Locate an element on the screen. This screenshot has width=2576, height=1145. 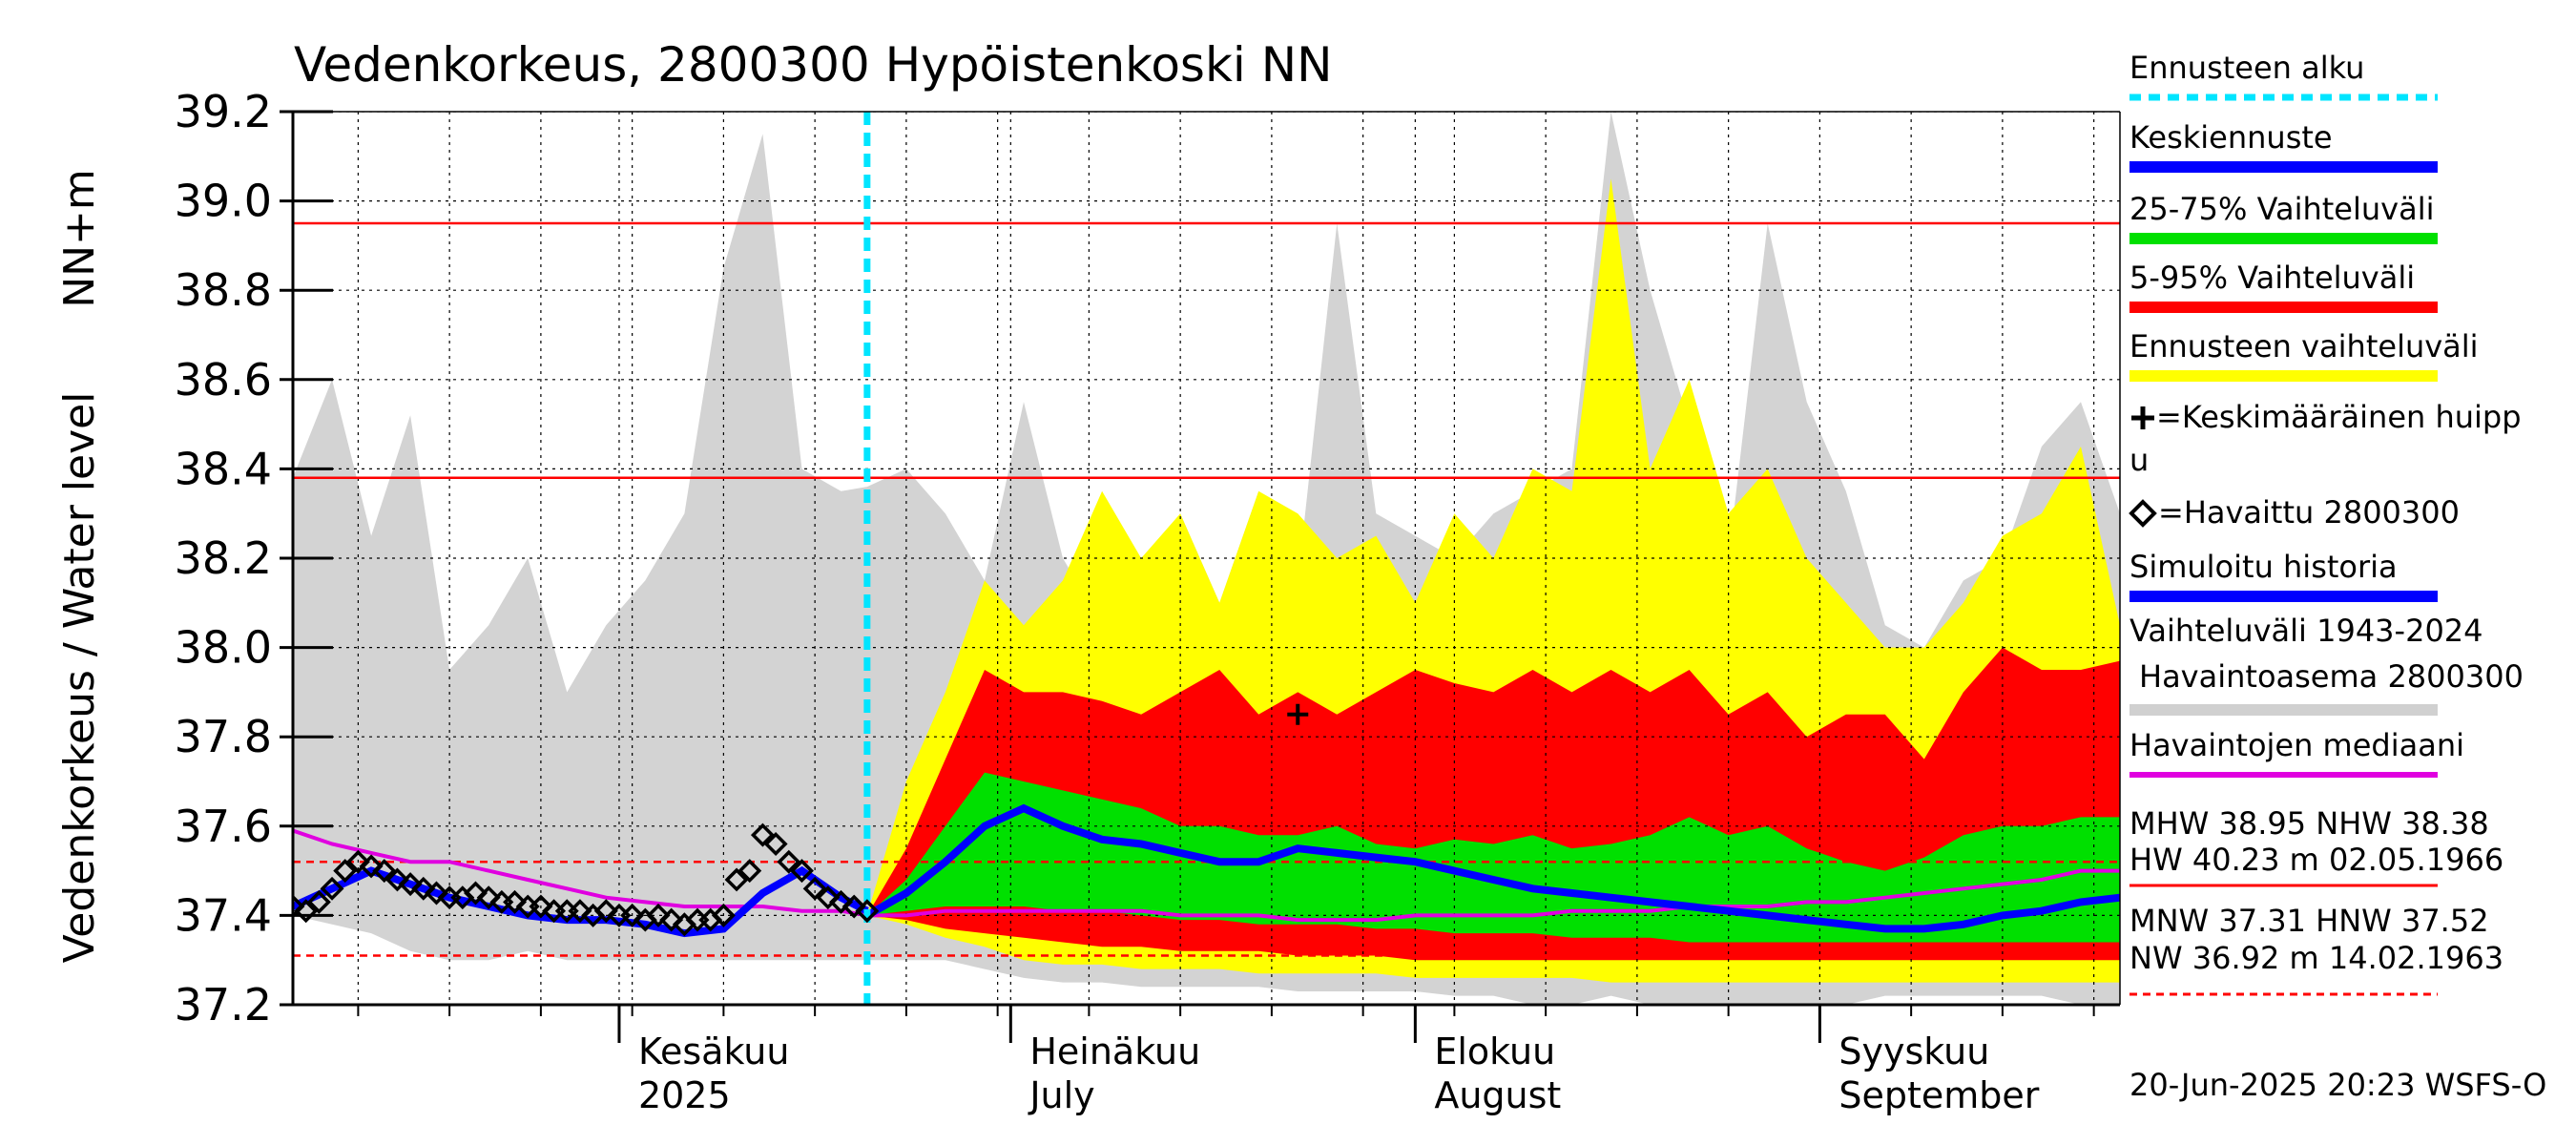
x-month-label: Heinäkuu is located at coordinates (1114, 1051).